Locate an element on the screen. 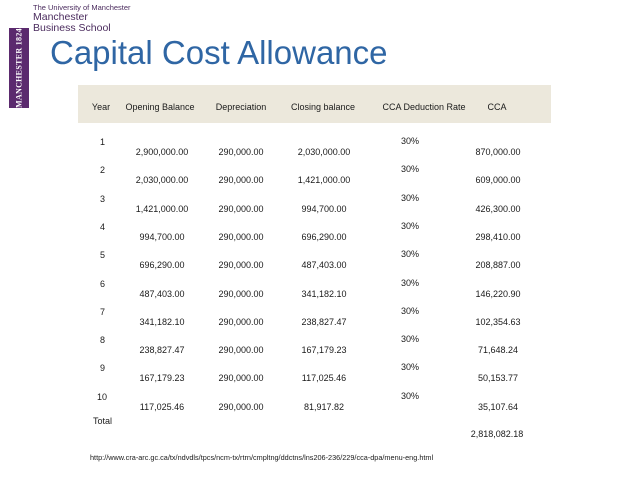  opening-cell: 117,025.46 is located at coordinates (162, 406).